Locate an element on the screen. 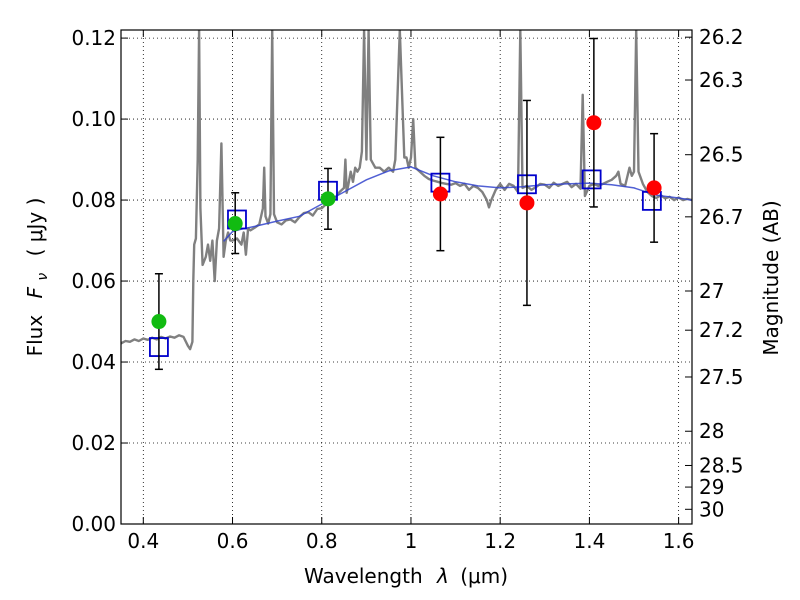  y-axis-label: Flux F ν ( μJy ) is located at coordinates (37, 277).